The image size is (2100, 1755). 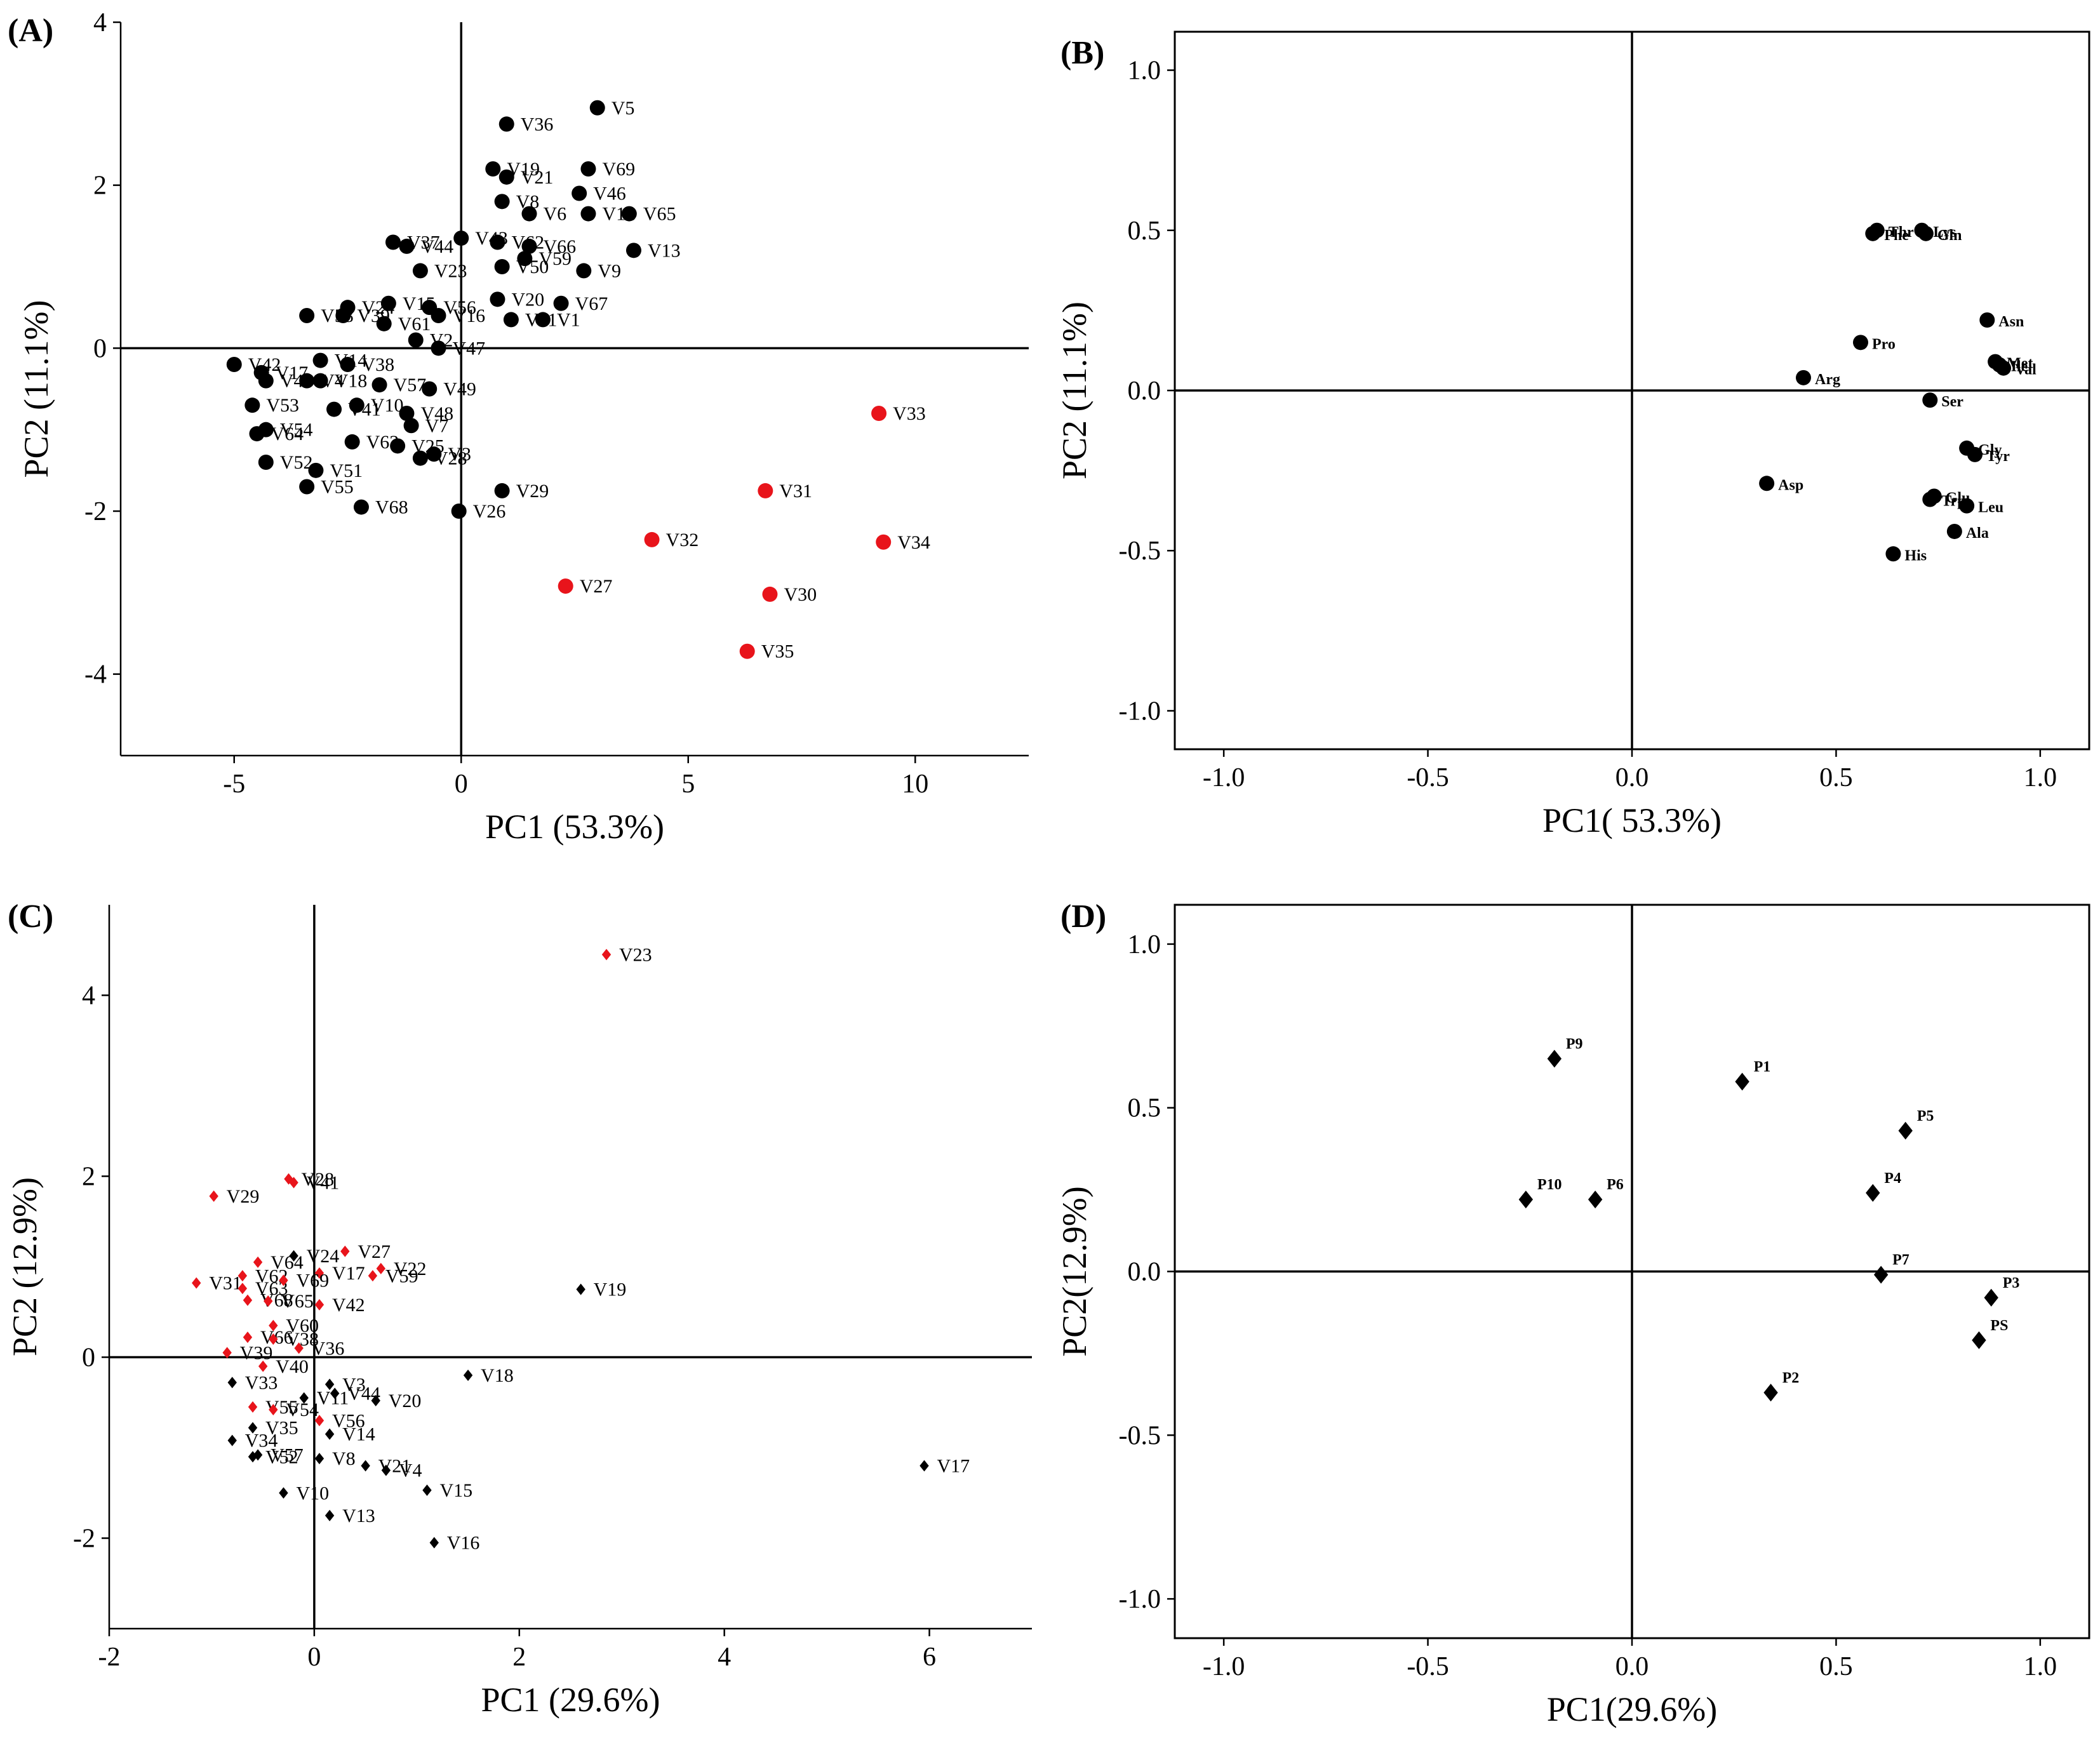 I want to click on x-axis-label: PC1 (53.3%), so click(x=574, y=827).